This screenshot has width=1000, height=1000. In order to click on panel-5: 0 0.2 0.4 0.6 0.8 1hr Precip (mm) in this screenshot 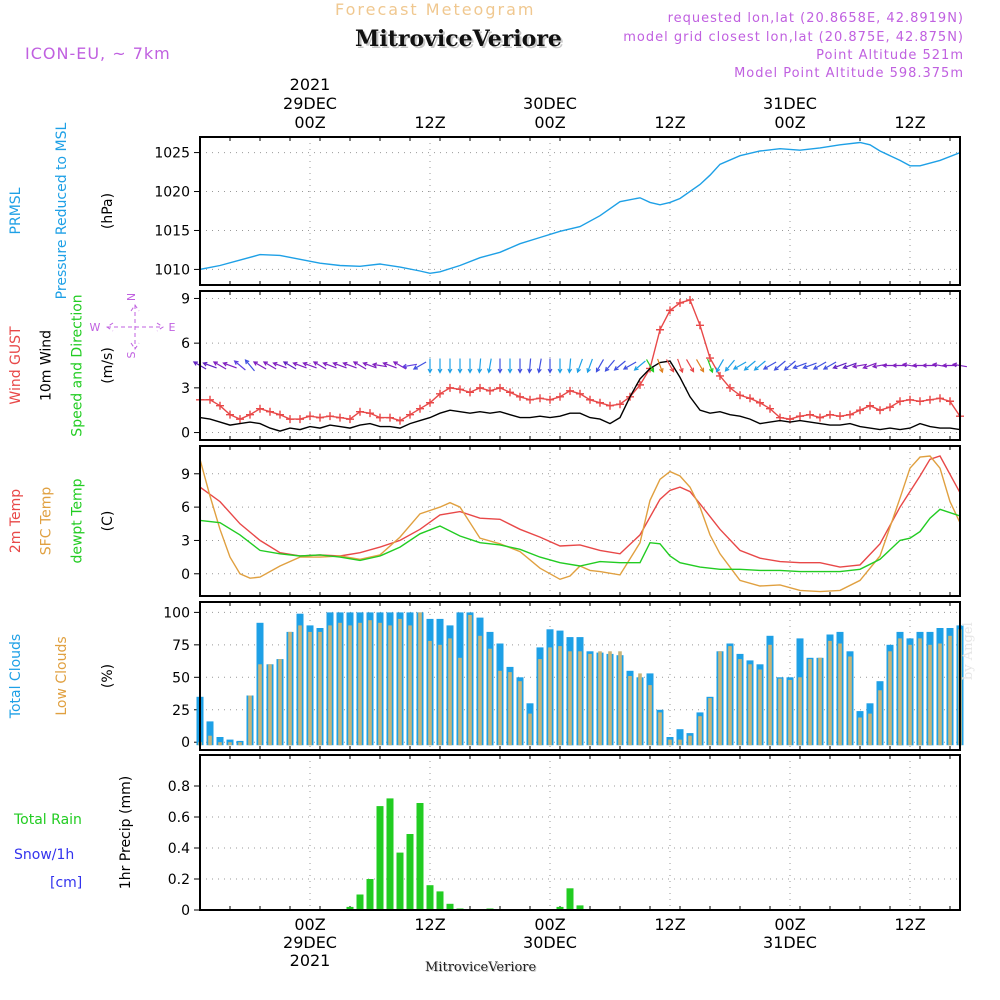, I will do `click(539, 836)`.